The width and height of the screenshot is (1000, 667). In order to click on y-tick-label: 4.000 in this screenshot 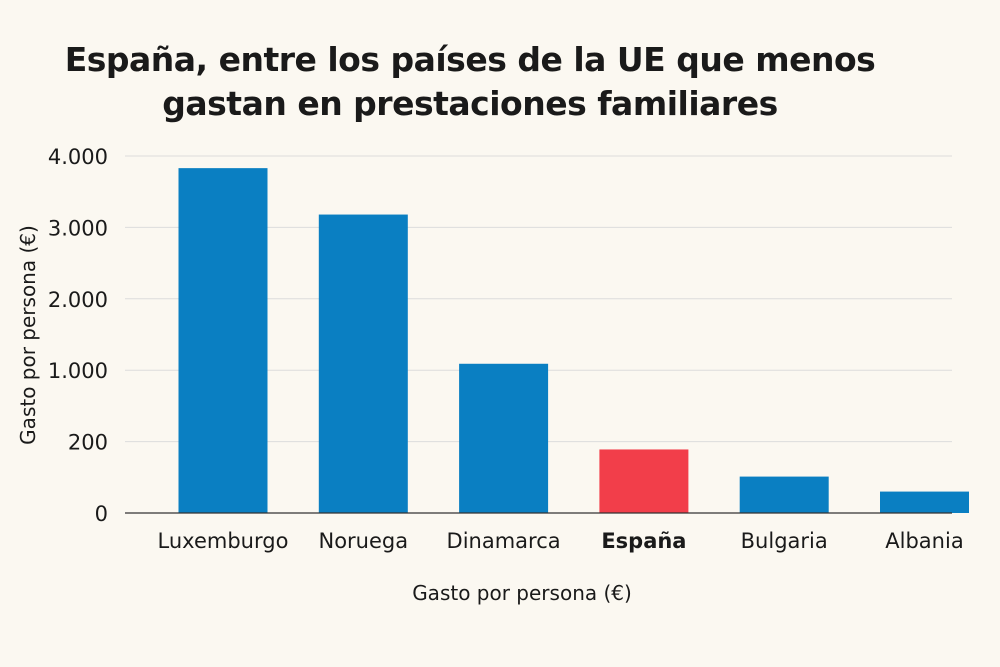, I will do `click(78, 157)`.